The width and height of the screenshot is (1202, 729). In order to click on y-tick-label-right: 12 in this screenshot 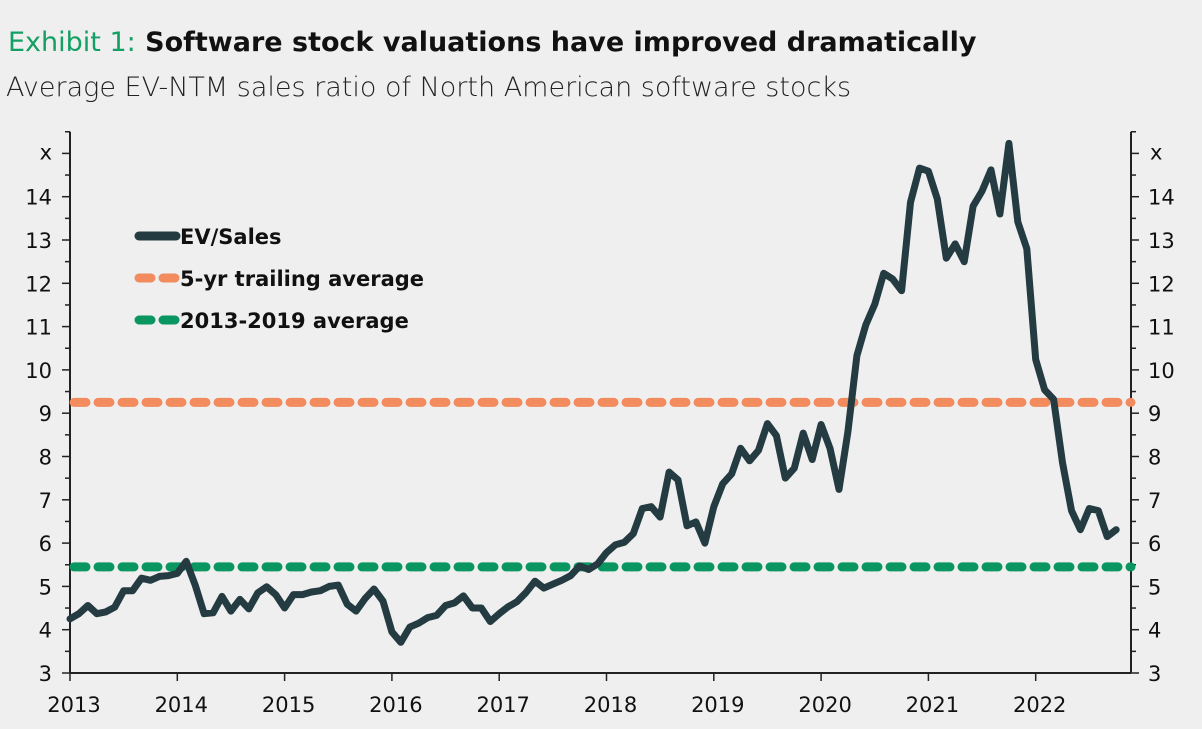, I will do `click(1161, 284)`.